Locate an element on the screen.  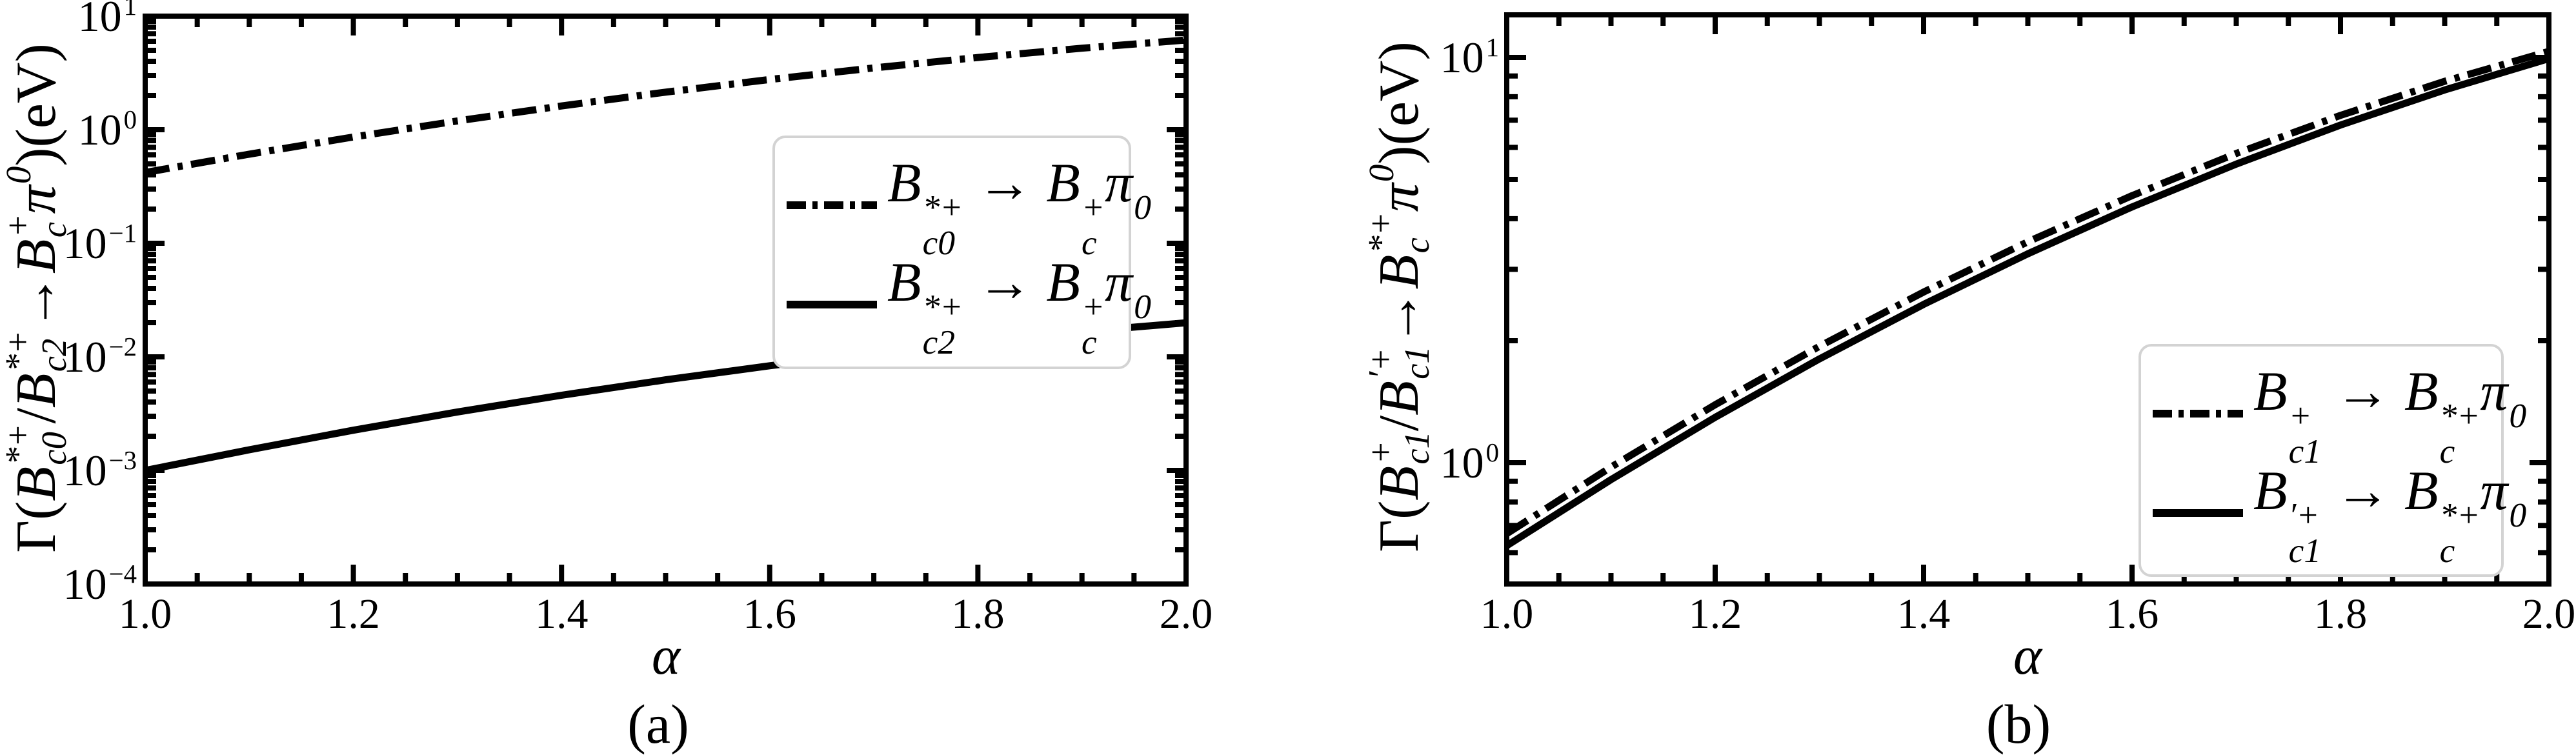
legend-row: B *+ c2 → B + c π 0 is located at coordinates (969, 305).